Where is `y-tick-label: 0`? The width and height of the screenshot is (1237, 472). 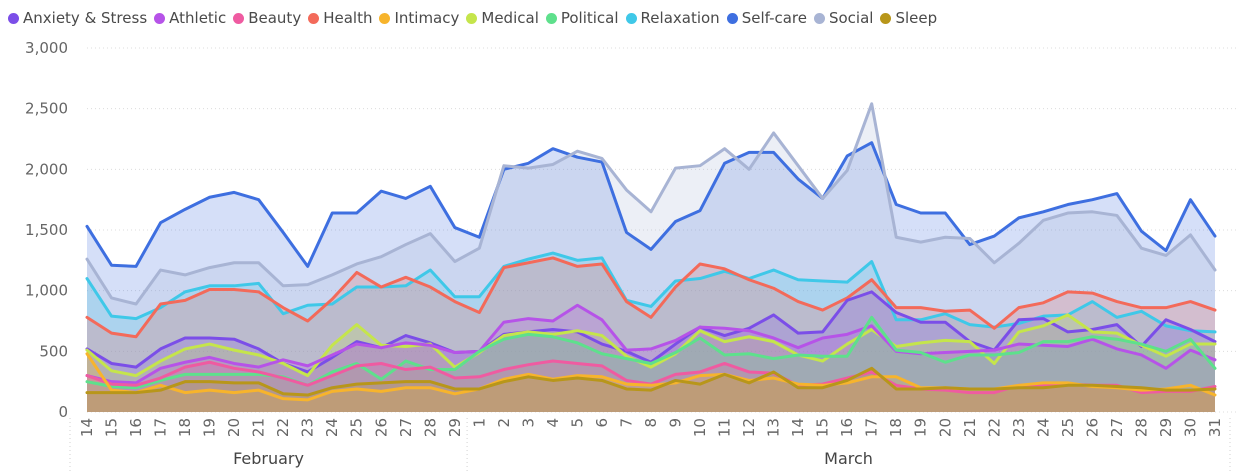 y-tick-label: 0 is located at coordinates (63, 412).